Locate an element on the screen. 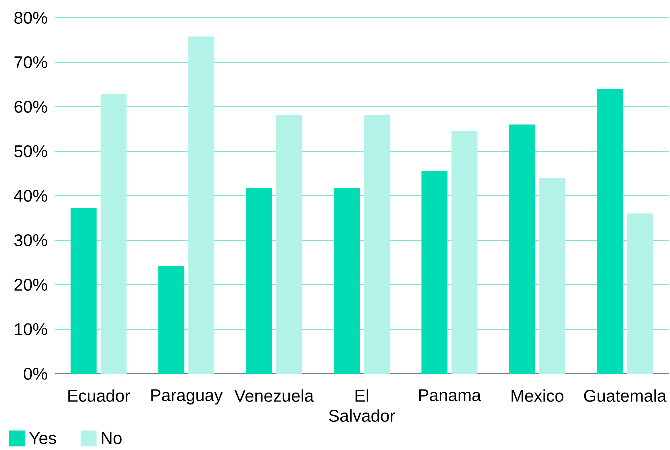 This screenshot has width=670, height=450. x-tick-label: Venezuela is located at coordinates (274, 396).